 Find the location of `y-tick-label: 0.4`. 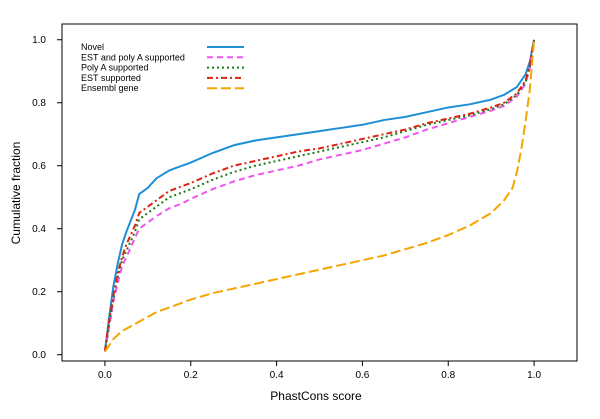

y-tick-label: 0.4 is located at coordinates (39, 229).